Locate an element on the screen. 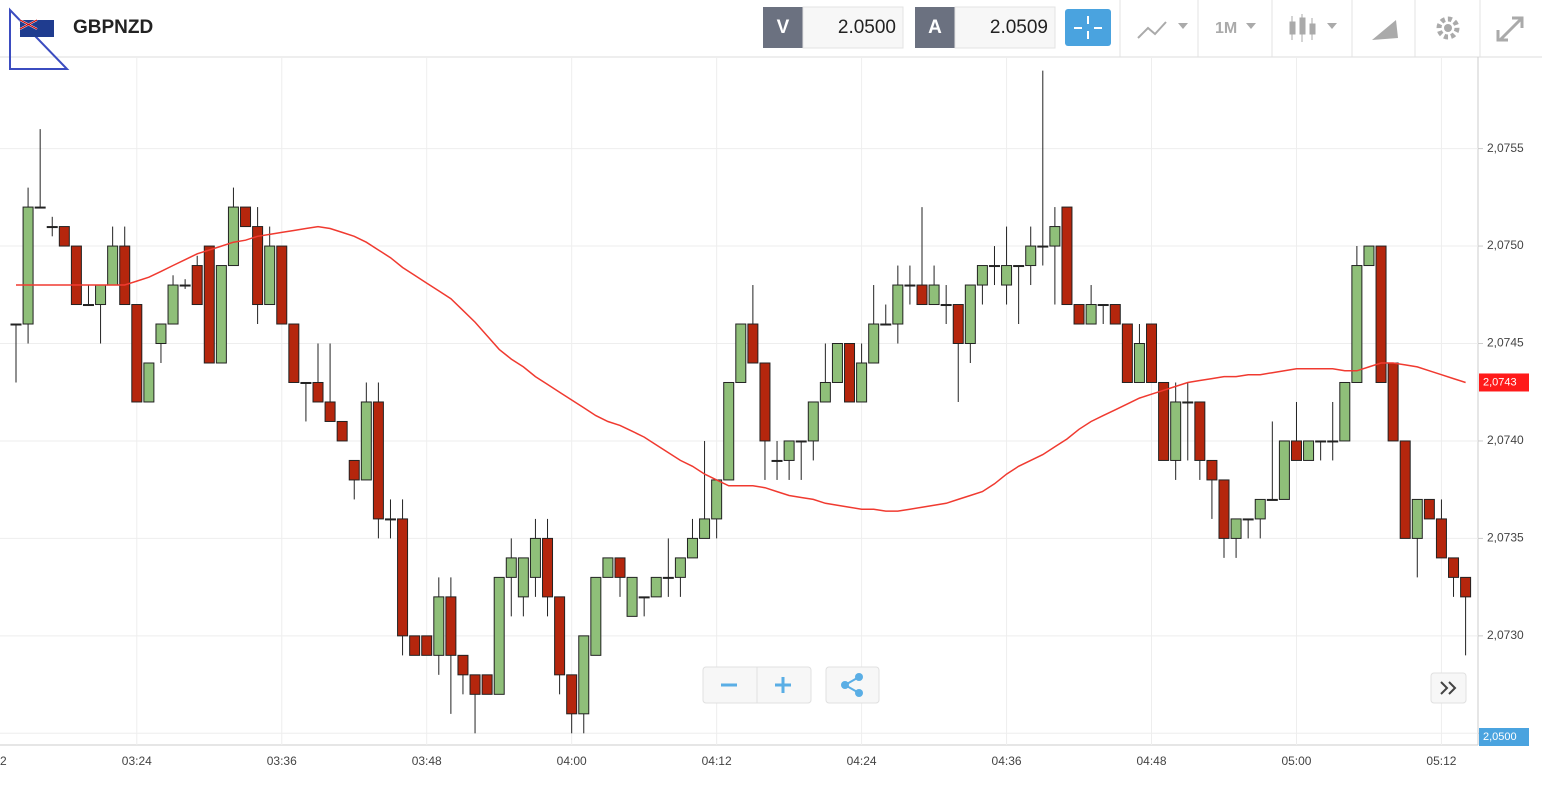 The width and height of the screenshot is (1542, 787). scroll-end-button is located at coordinates (1448, 688).